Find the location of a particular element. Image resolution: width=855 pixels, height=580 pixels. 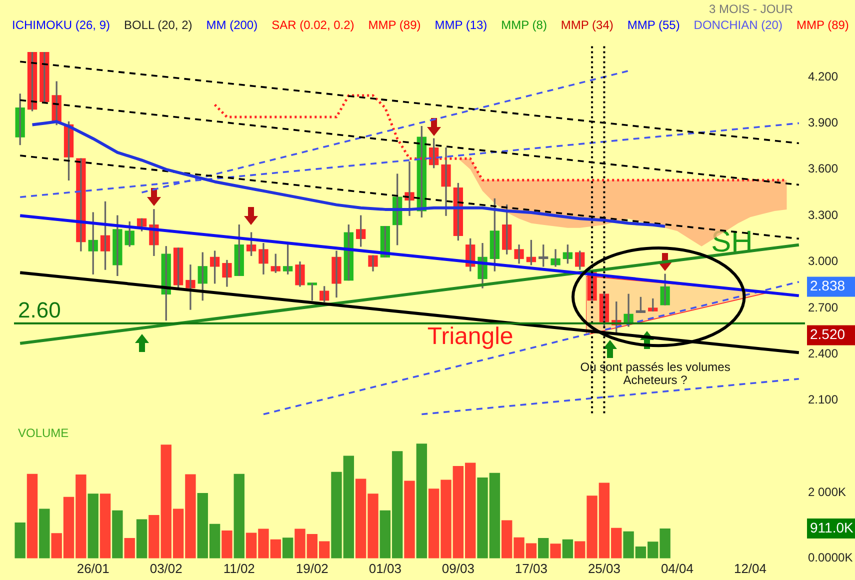

y-tick-label: 4.200 is located at coordinates (823, 76).